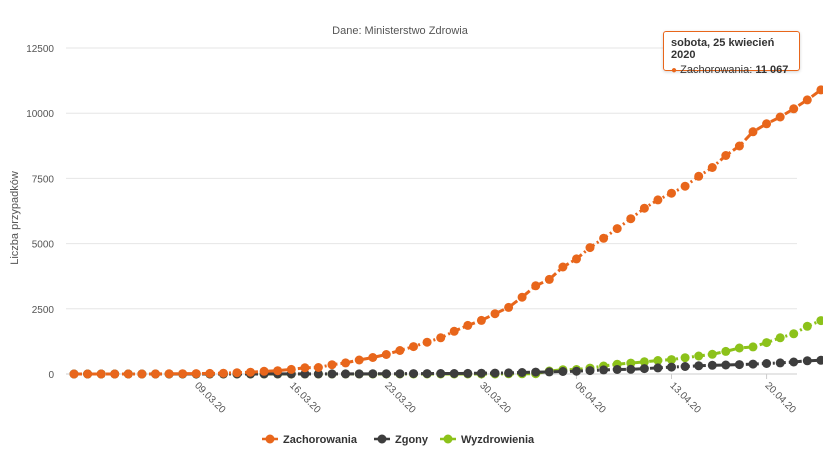 The width and height of the screenshot is (823, 455). What do you see at coordinates (487, 440) in the screenshot?
I see `legend-item-wyzdrowienia: Wyzdrowienia` at bounding box center [487, 440].